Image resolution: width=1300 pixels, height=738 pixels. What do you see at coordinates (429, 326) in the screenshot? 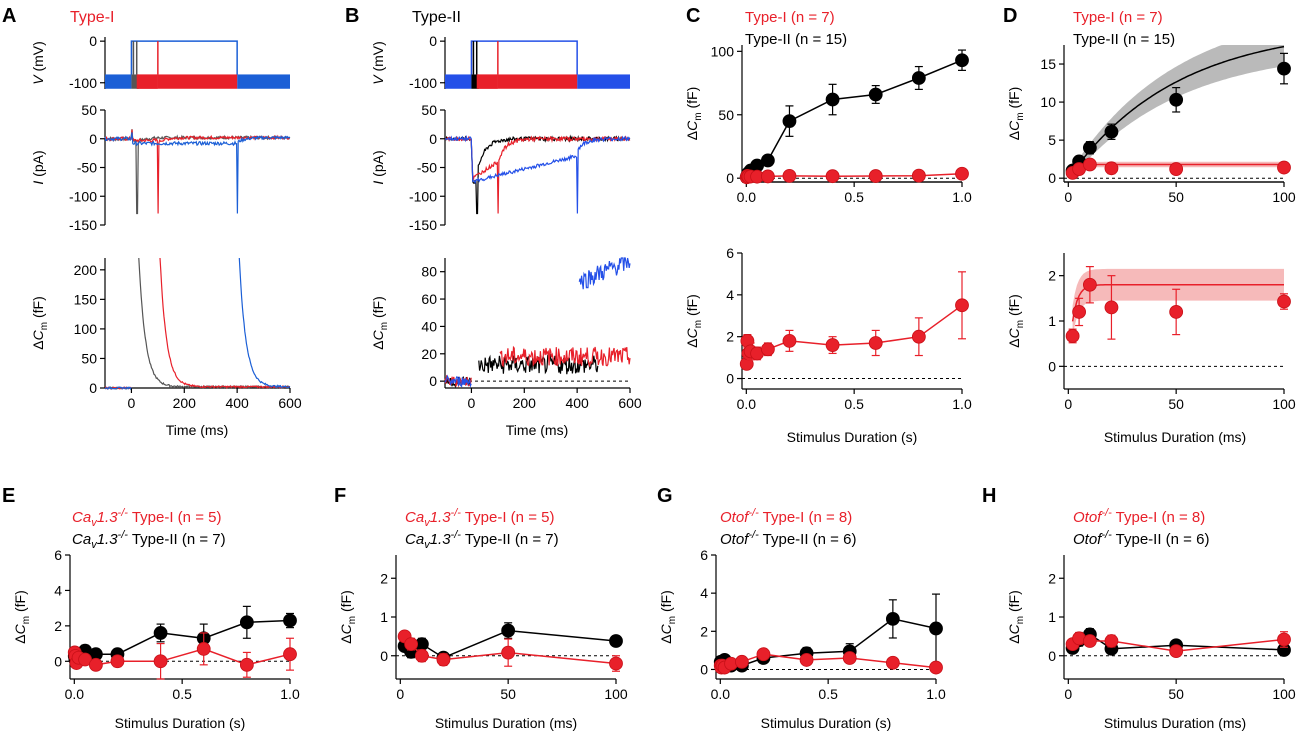
I see `y-tick-label: 40` at bounding box center [429, 326].